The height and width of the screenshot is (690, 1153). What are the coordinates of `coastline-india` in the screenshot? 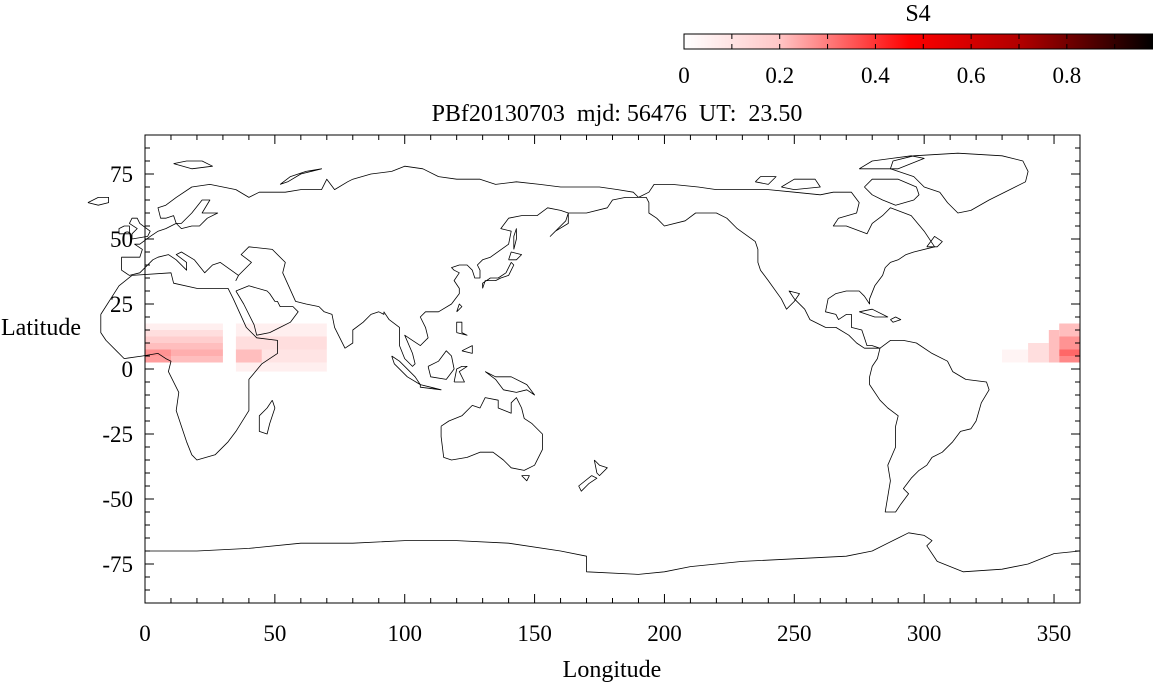 It's located at (351, 327).